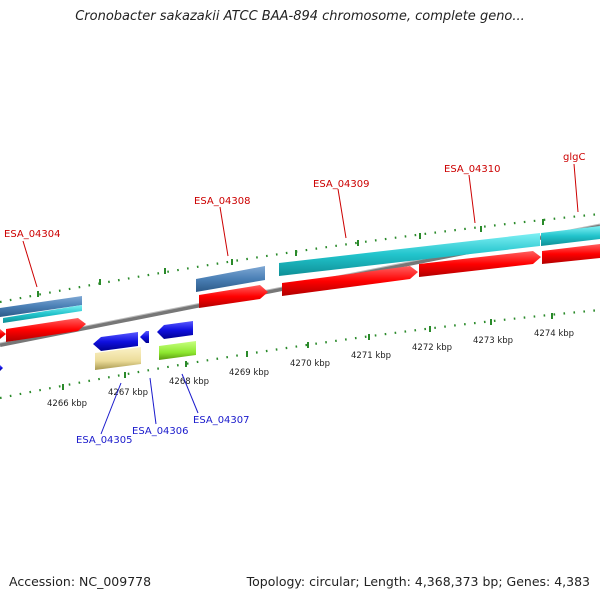 Image resolution: width=600 pixels, height=600 pixels. Describe the element at coordinates (46, 330) in the screenshot. I see `cds-arrow-esa04304` at that location.